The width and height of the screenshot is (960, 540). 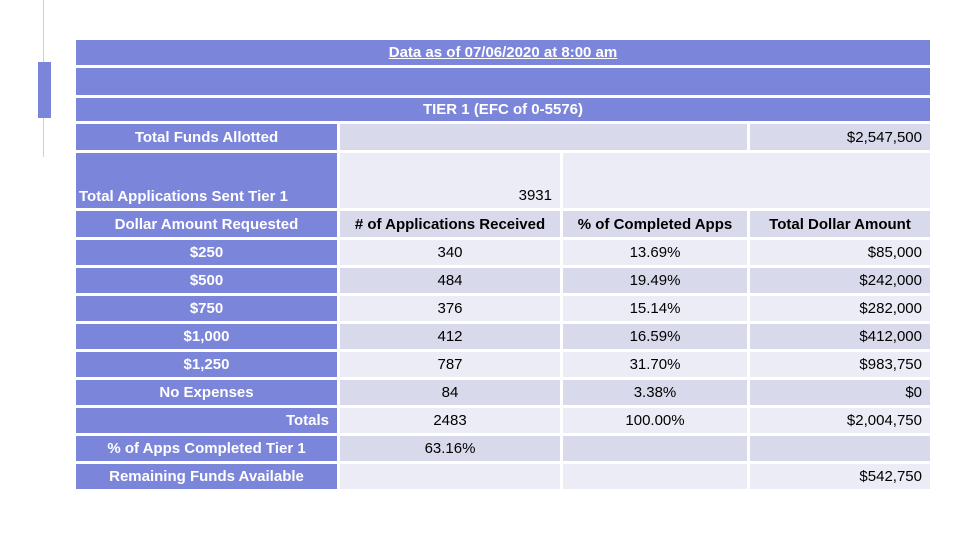 I want to click on row-label-dollar-requested: No Expenses, so click(x=206, y=392).